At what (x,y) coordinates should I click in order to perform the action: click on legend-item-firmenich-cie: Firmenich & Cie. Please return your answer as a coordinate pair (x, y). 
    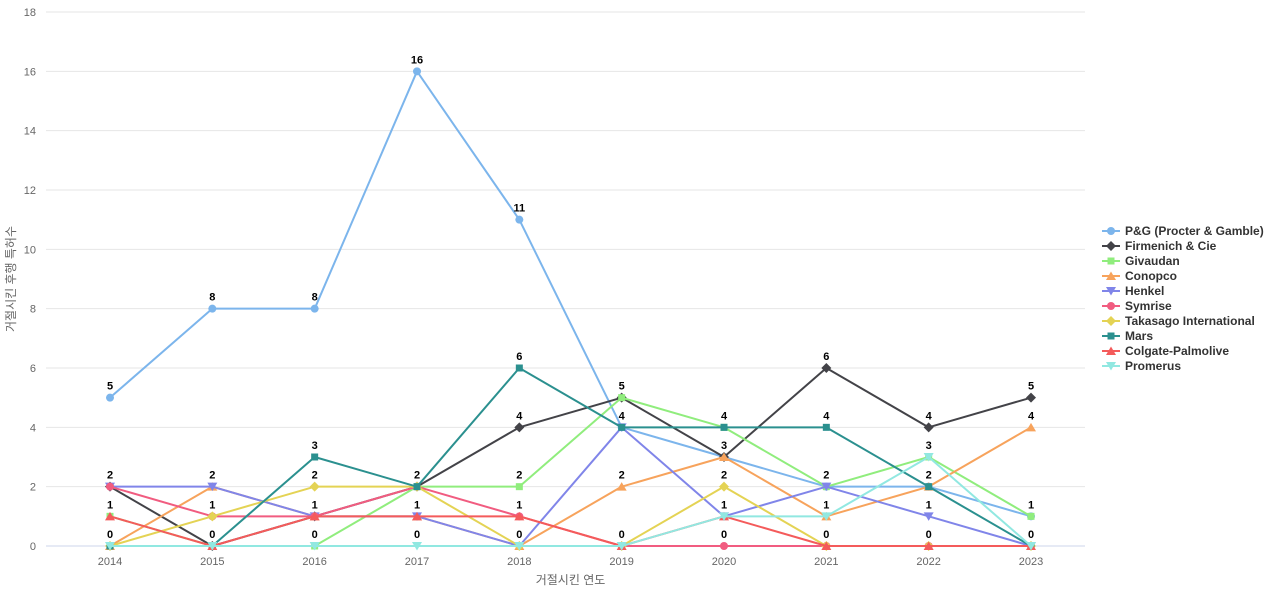
    Looking at the image, I should click on (1183, 245).